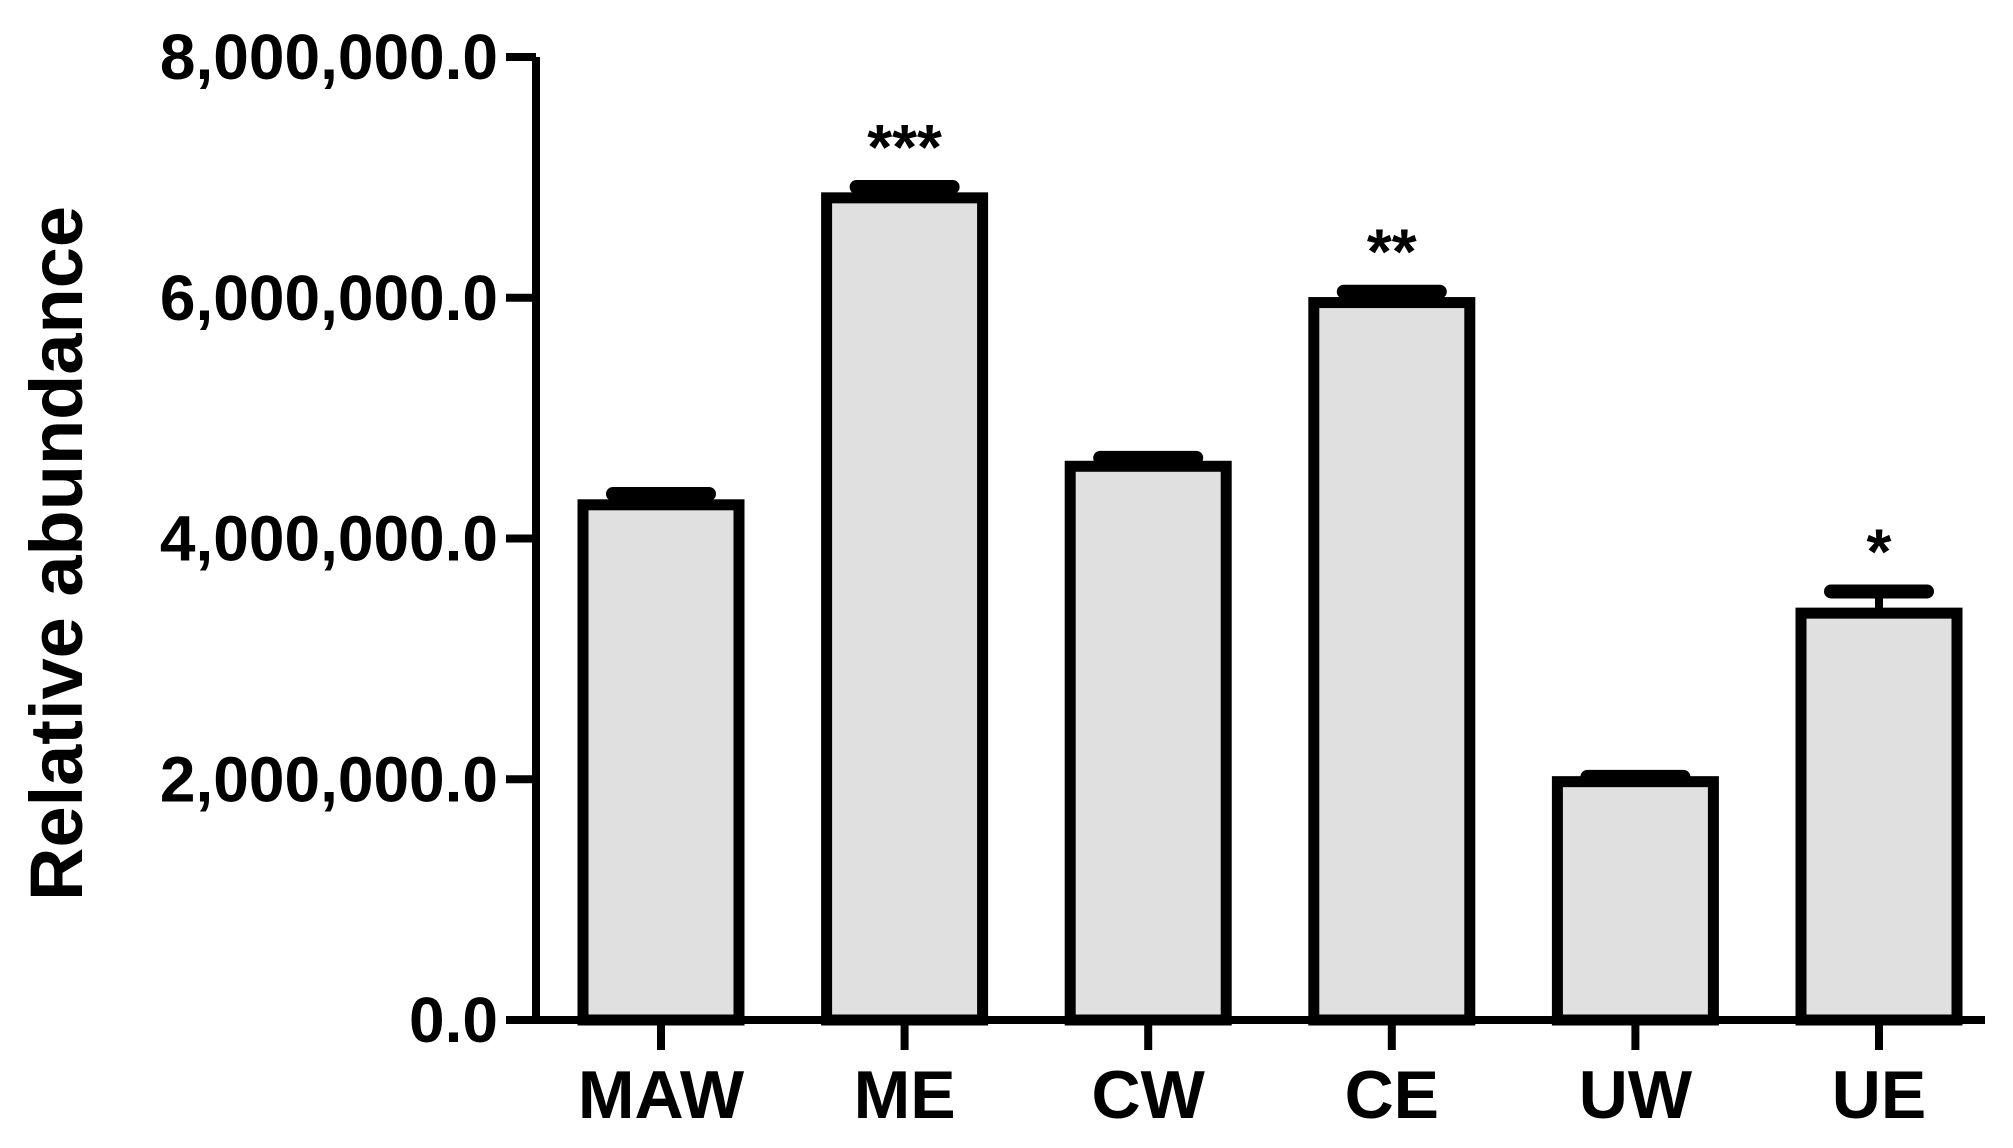 This screenshot has width=2013, height=1148. I want to click on bar-ue, so click(1879, 816).